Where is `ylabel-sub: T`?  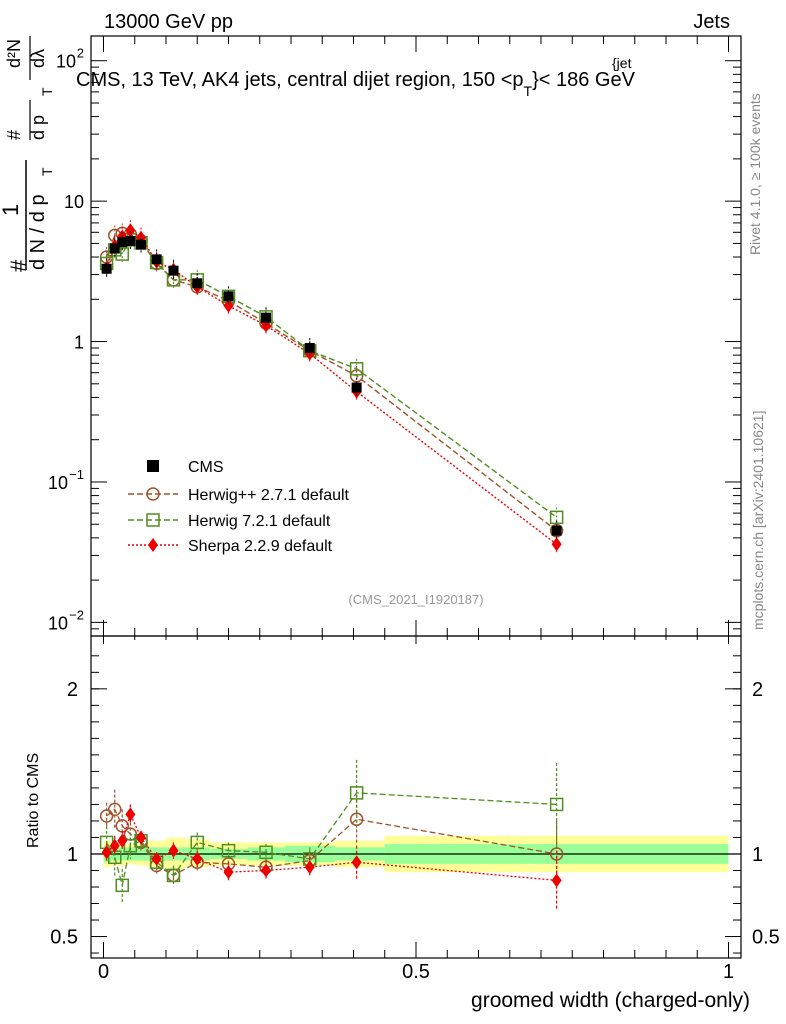
ylabel-sub: T is located at coordinates (47, 171).